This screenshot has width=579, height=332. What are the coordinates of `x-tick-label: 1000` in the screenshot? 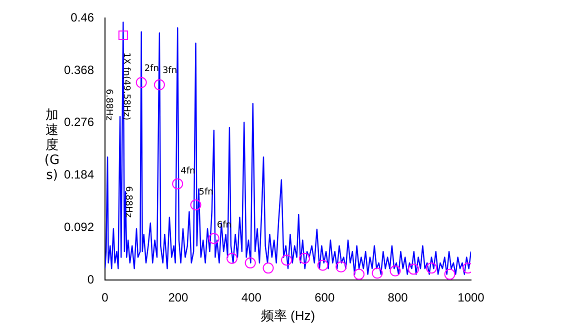 It's located at (471, 297).